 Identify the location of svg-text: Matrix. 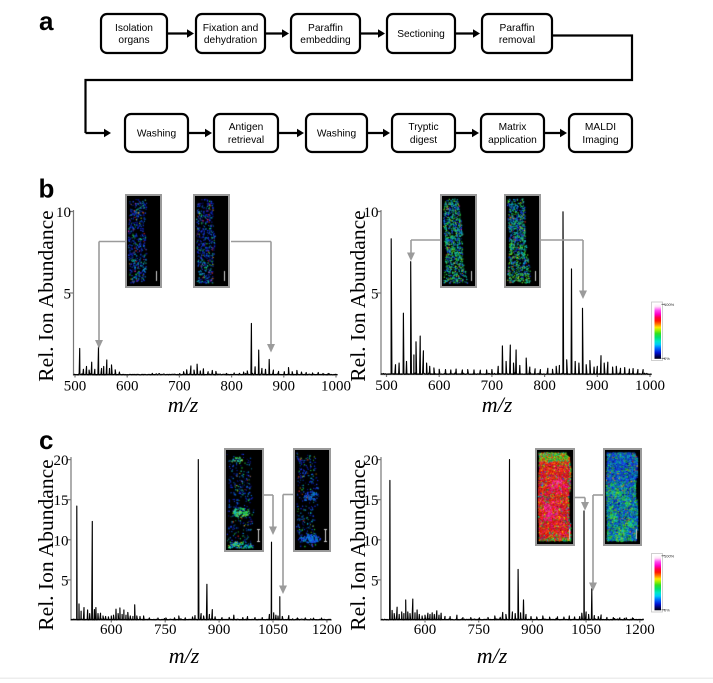
(513, 127).